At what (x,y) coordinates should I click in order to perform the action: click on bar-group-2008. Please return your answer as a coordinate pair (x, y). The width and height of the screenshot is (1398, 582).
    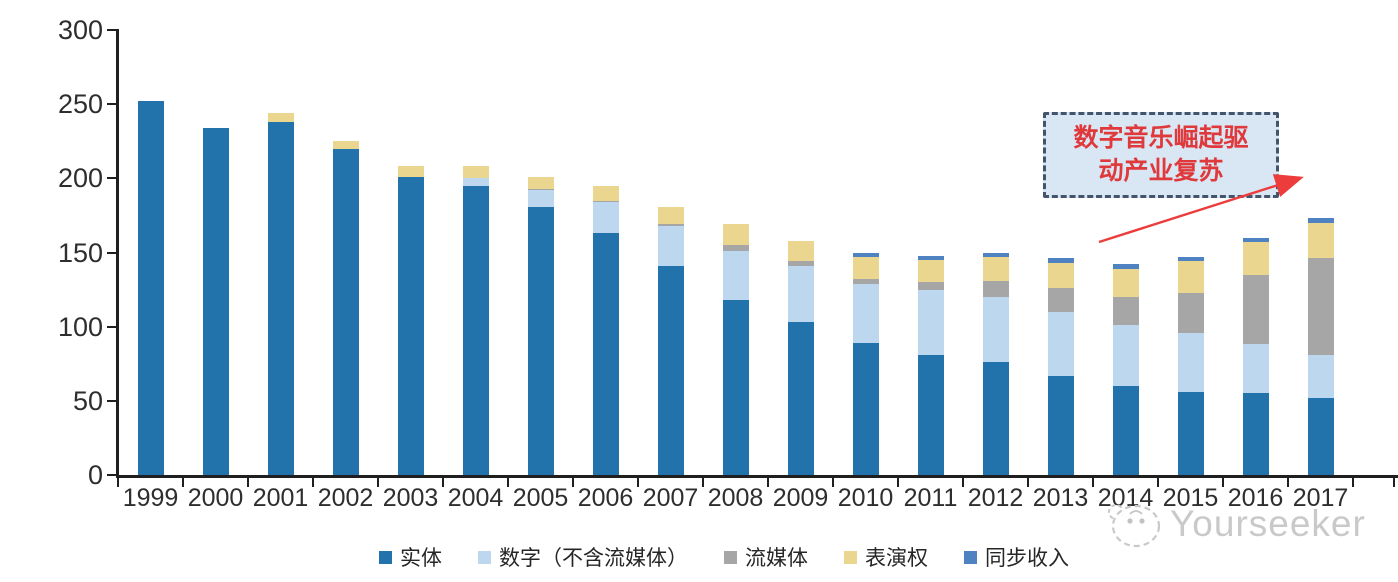
    Looking at the image, I should click on (735, 252).